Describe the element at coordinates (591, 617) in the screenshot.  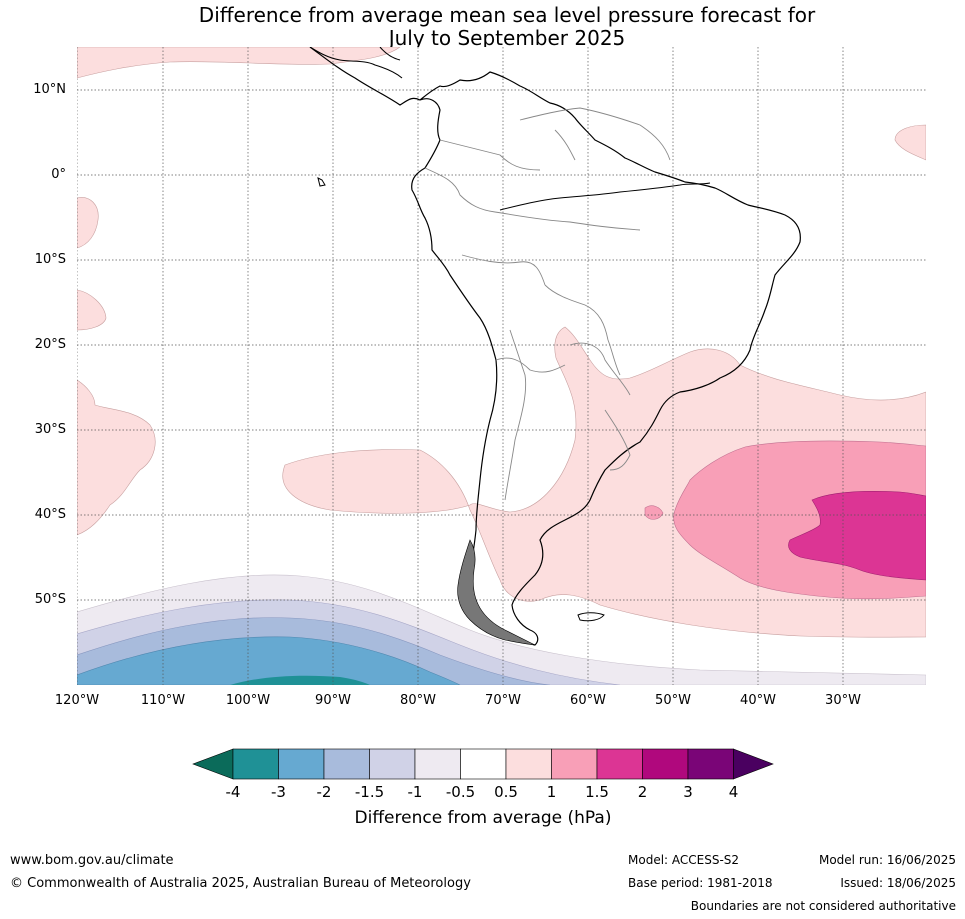
I see `falkland-islands` at that location.